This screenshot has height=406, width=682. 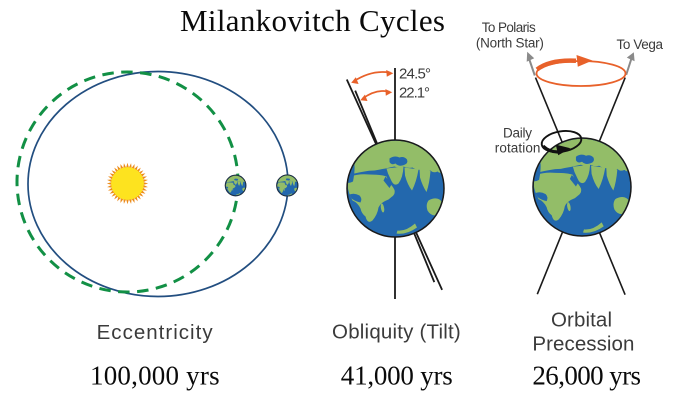 What do you see at coordinates (312, 20) in the screenshot?
I see `svg-text: Milankovitch Cycles` at bounding box center [312, 20].